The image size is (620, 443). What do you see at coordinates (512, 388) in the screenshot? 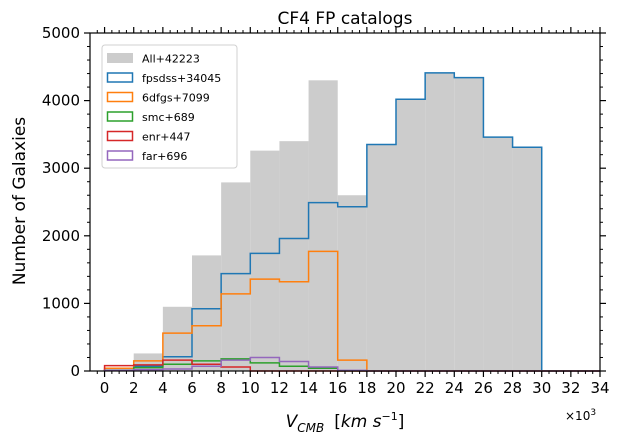
I see `x-tick-label: 28` at bounding box center [512, 388].